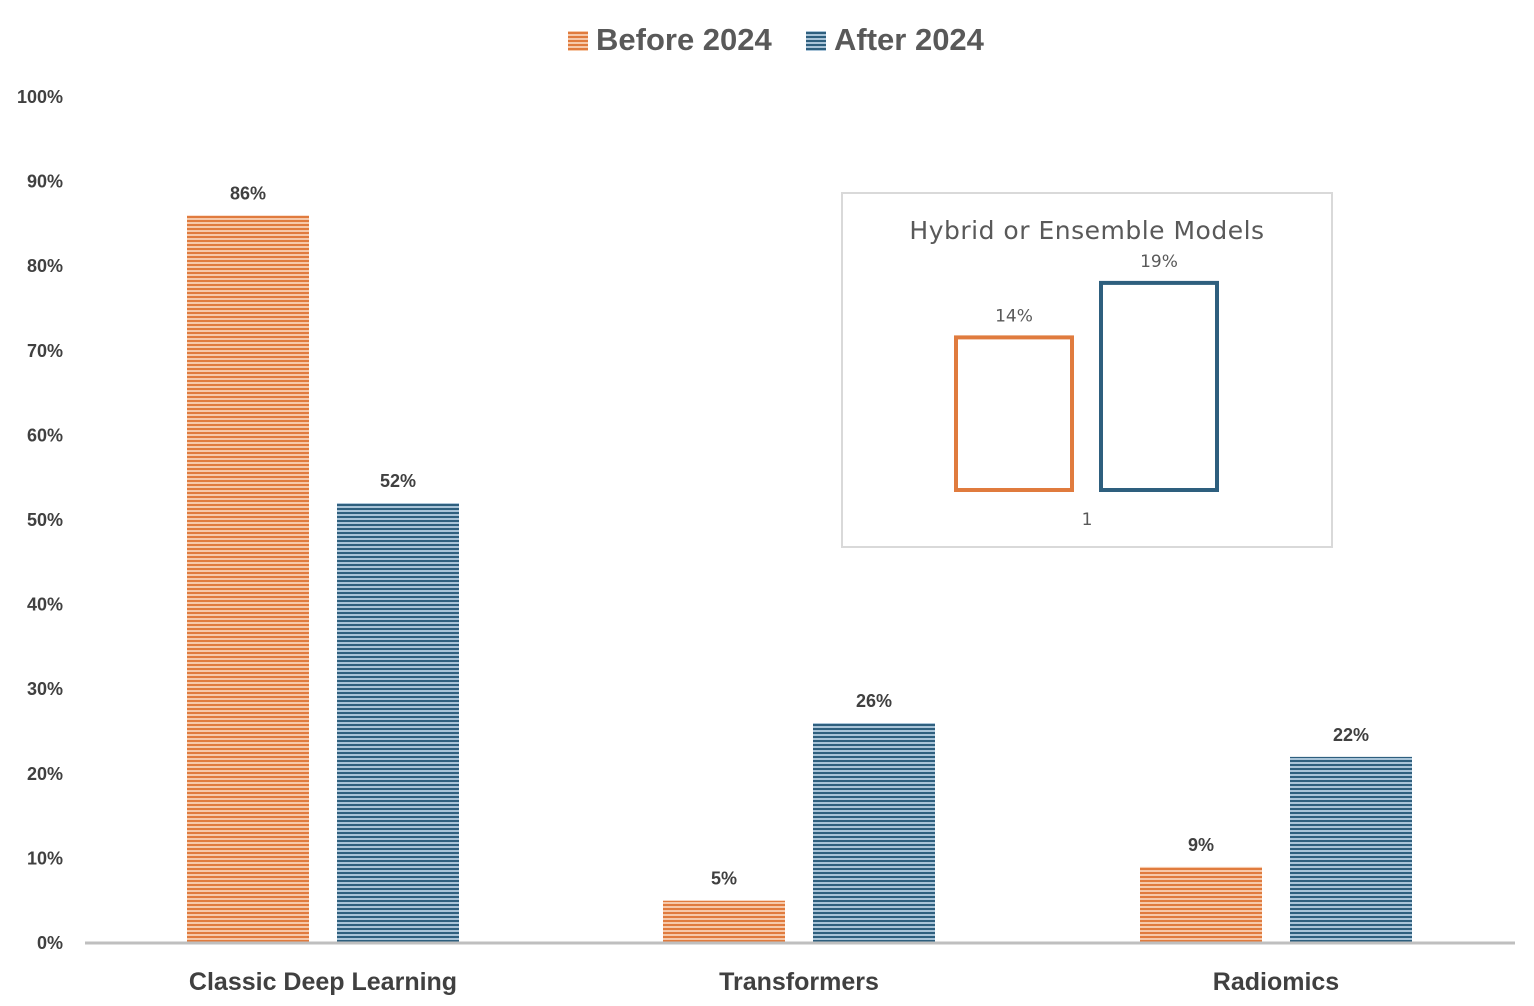 The image size is (1534, 1006). Describe the element at coordinates (1014, 316) in the screenshot. I see `inset-data-label: 14%` at that location.